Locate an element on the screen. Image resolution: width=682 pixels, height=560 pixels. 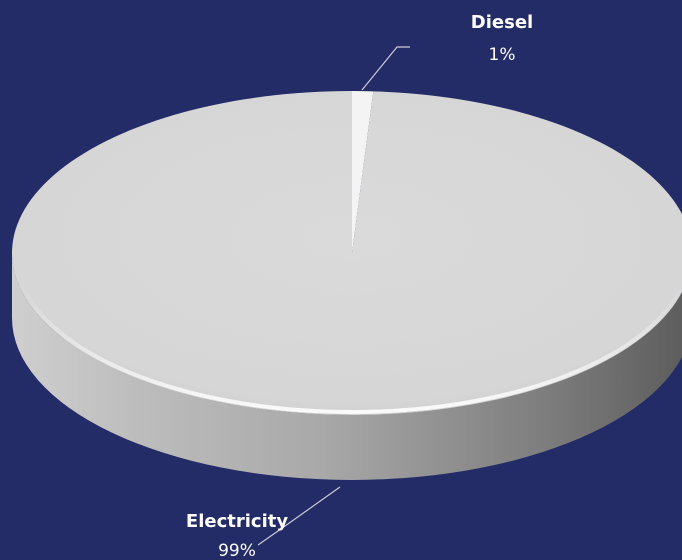
slice-label-diesel: Diesel is located at coordinates (502, 22).